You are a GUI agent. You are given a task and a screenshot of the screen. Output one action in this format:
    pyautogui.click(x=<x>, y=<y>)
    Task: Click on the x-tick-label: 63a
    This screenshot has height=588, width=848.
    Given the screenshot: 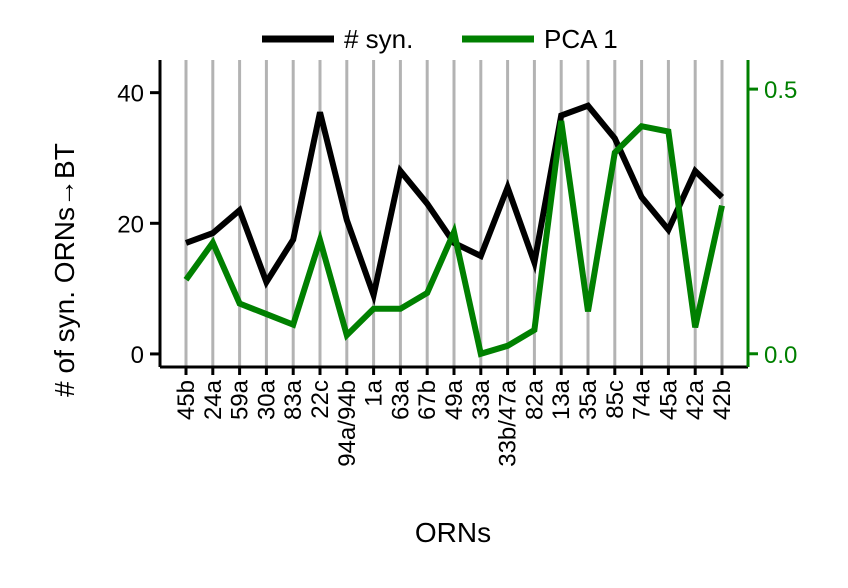 What is the action you would take?
    pyautogui.click(x=400, y=399)
    